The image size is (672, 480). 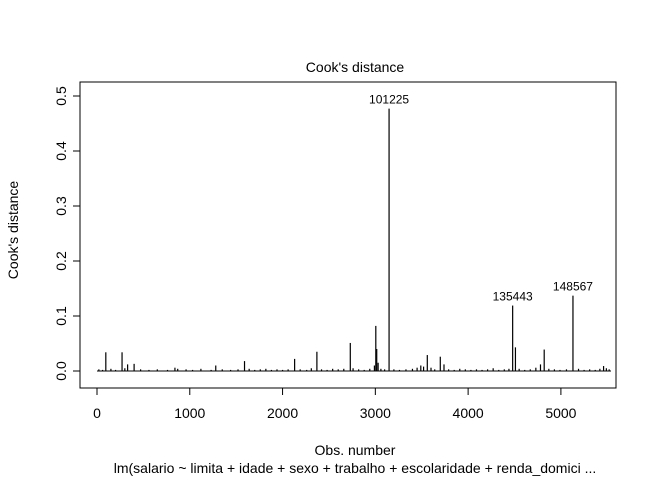 I want to click on x-tick-label: 1000, so click(x=189, y=413).